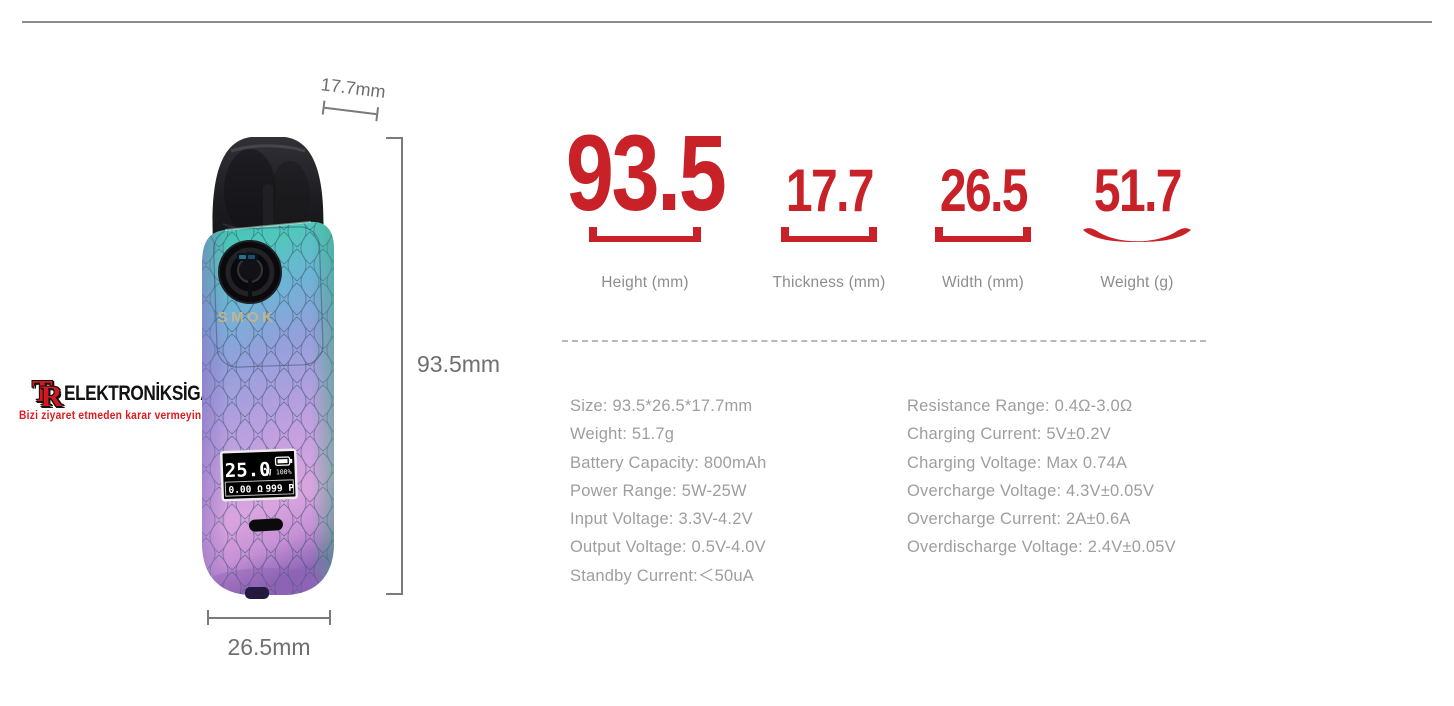 This screenshot has height=706, width=1454. Describe the element at coordinates (645, 282) in the screenshot. I see `metric-height-label: Height (mm)` at that location.